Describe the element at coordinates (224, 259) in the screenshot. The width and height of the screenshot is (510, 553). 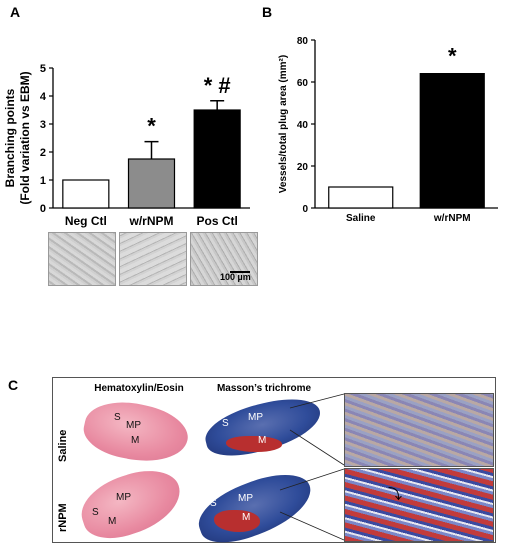
I see `micrograph-pos-ctl` at that location.